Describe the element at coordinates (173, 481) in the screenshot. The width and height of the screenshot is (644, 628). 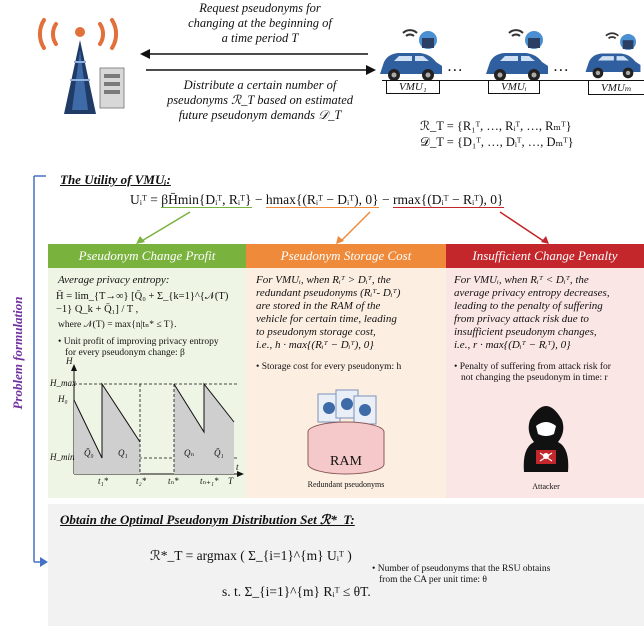
I see `x-tick: tₙ*` at that location.